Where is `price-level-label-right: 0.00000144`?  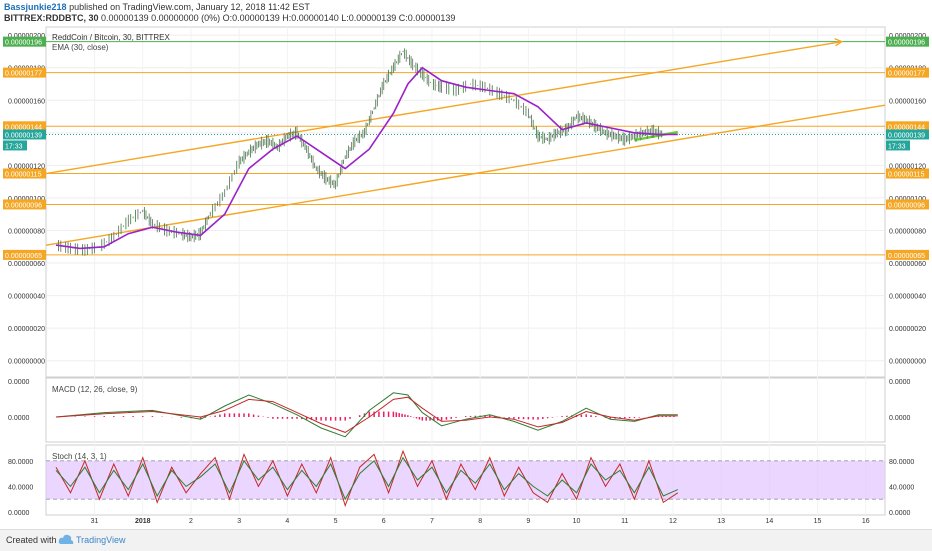
price-level-label-right: 0.00000144 is located at coordinates (906, 127).